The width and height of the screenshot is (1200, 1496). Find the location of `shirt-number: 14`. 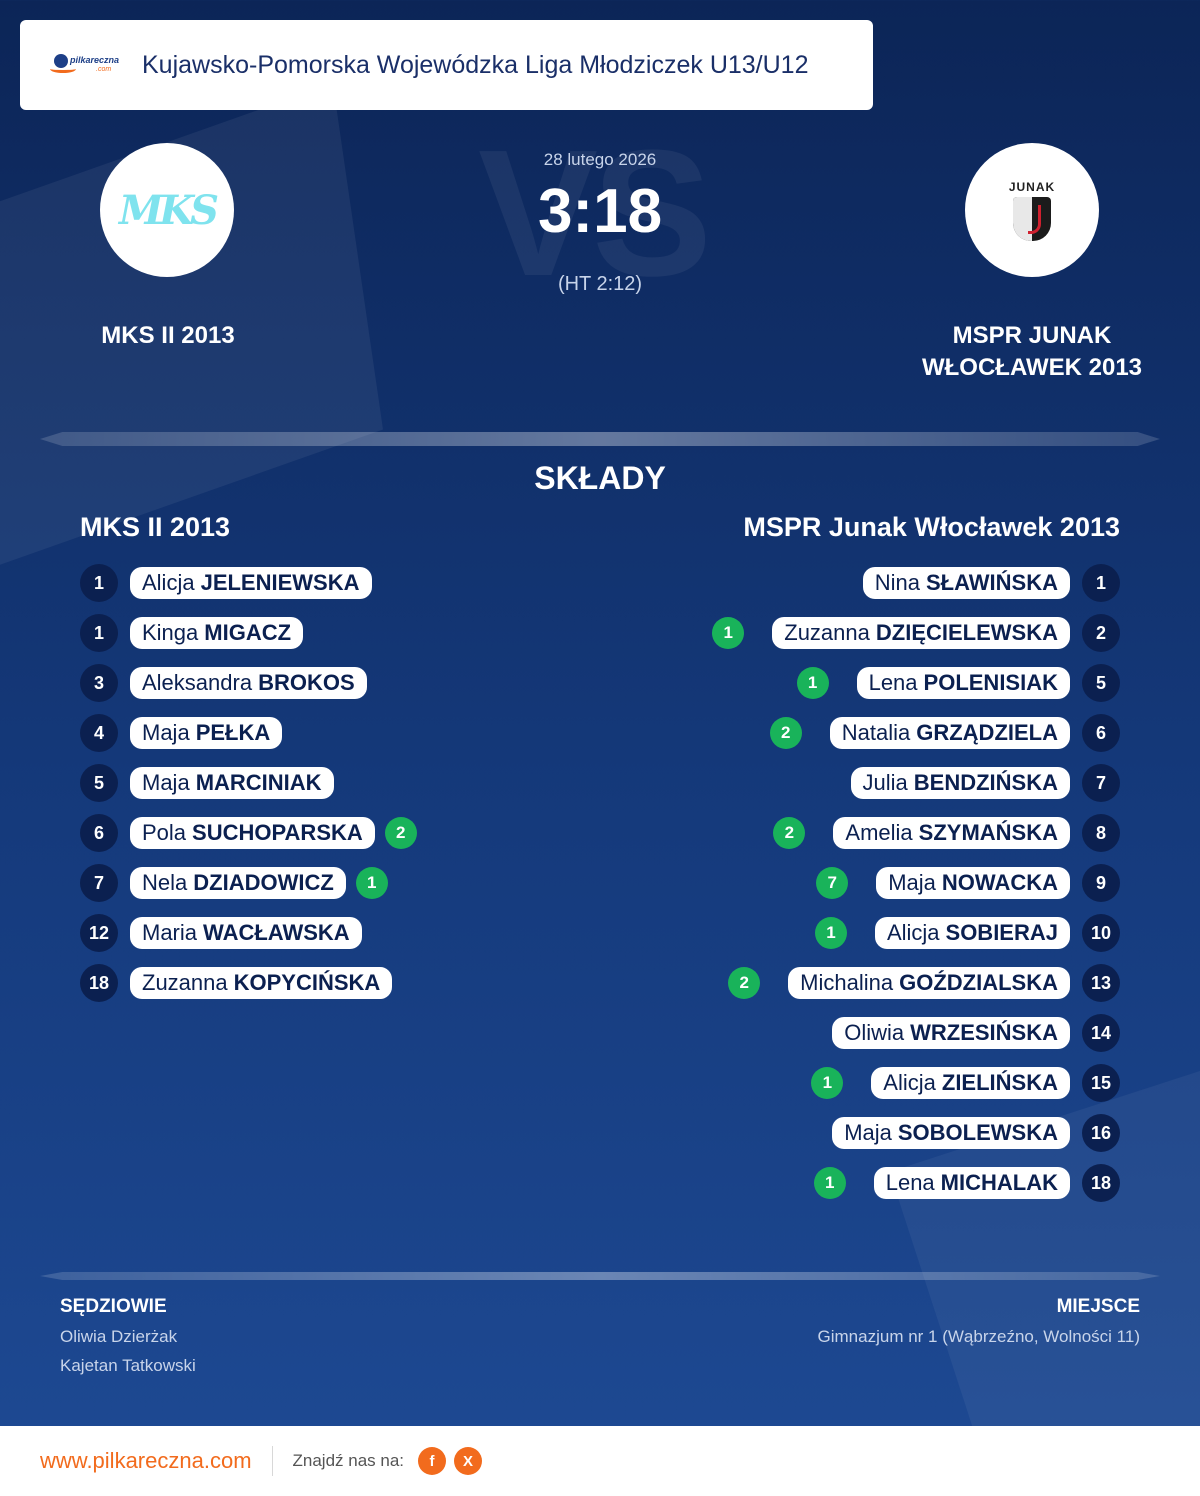

shirt-number: 14 is located at coordinates (1101, 1033).